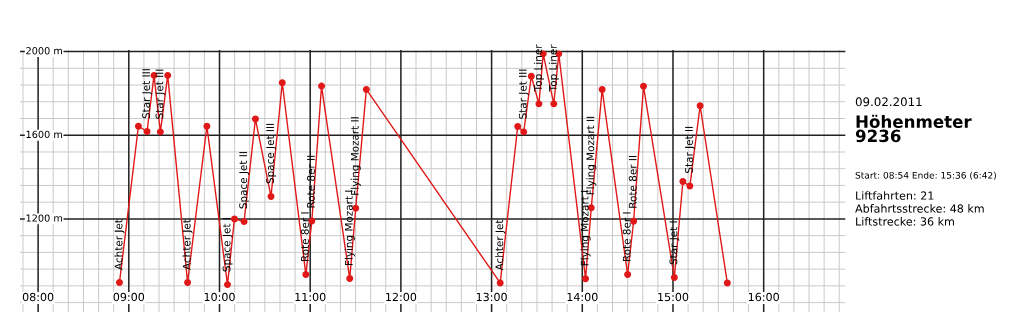 The image size is (1024, 324). I want to click on x-tick-label: 12:00, so click(401, 297).